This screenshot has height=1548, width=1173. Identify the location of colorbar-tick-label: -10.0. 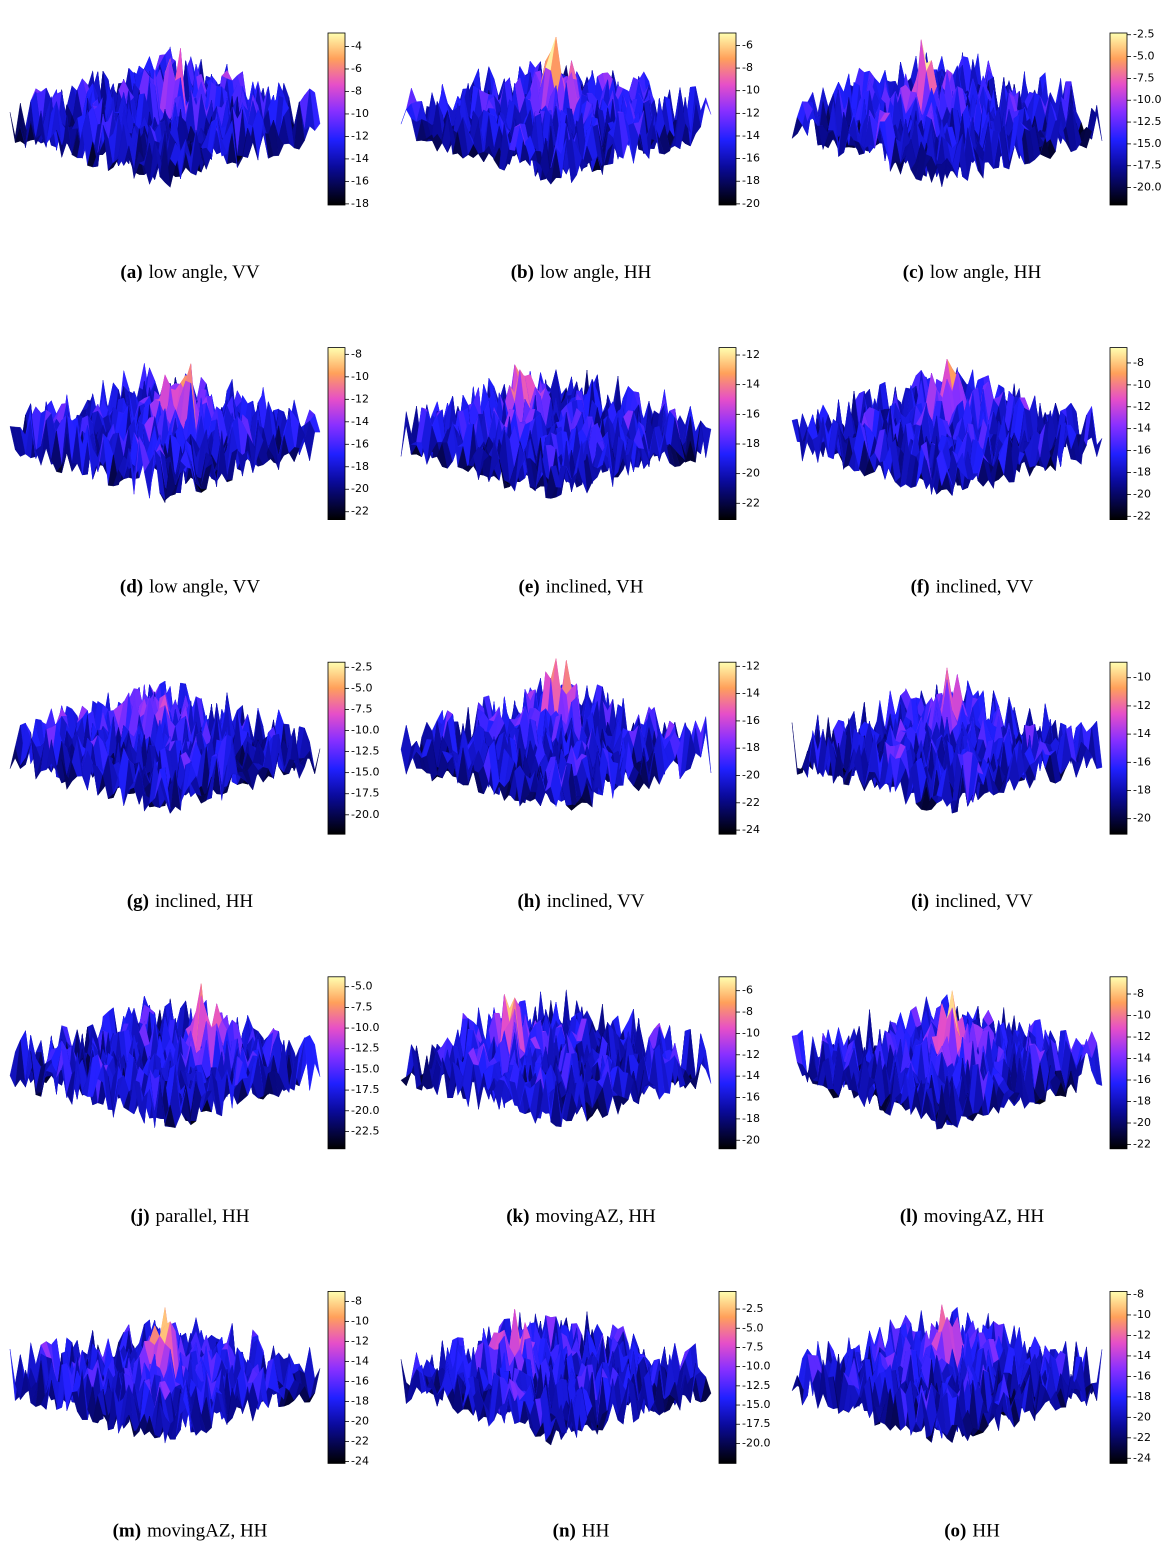
(1147, 99).